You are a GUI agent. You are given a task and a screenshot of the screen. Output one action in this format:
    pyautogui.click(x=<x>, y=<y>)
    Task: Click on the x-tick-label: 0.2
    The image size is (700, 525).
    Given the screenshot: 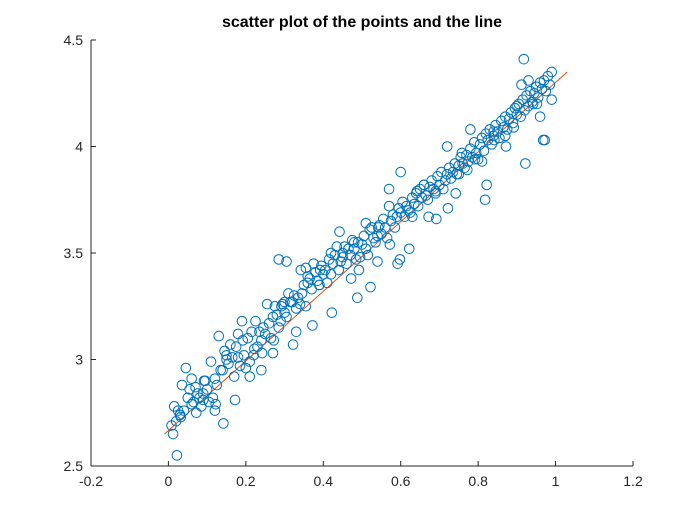 What is the action you would take?
    pyautogui.click(x=246, y=481)
    